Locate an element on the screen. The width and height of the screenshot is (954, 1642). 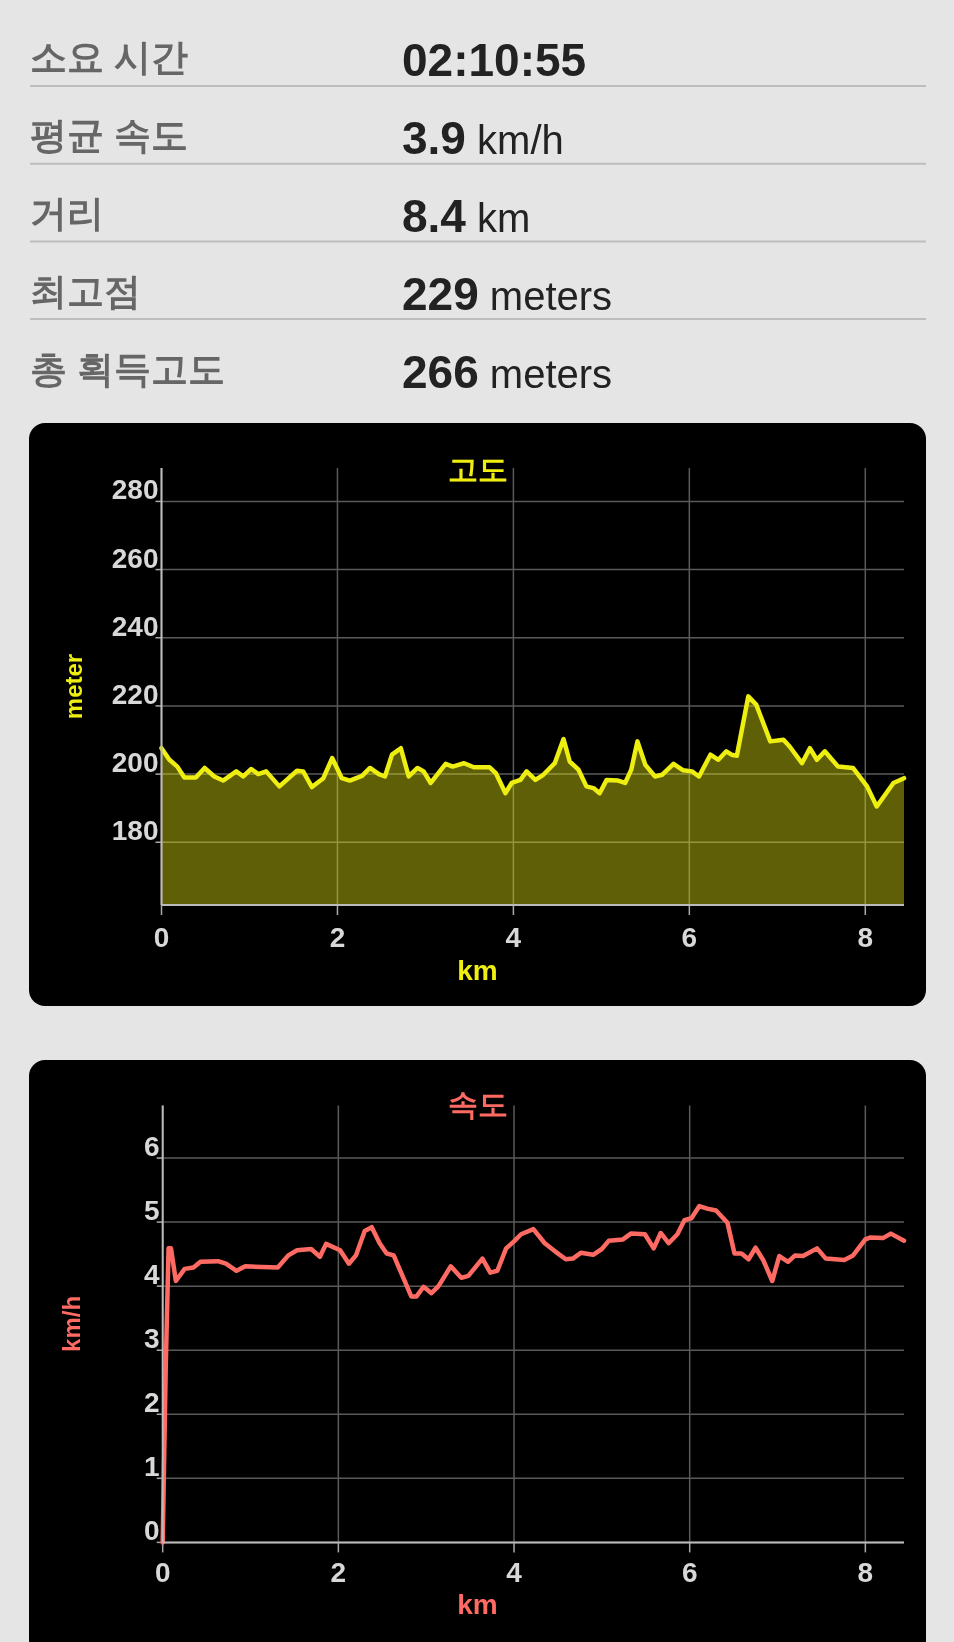
y-tick-label: 5 is located at coordinates (152, 1211).